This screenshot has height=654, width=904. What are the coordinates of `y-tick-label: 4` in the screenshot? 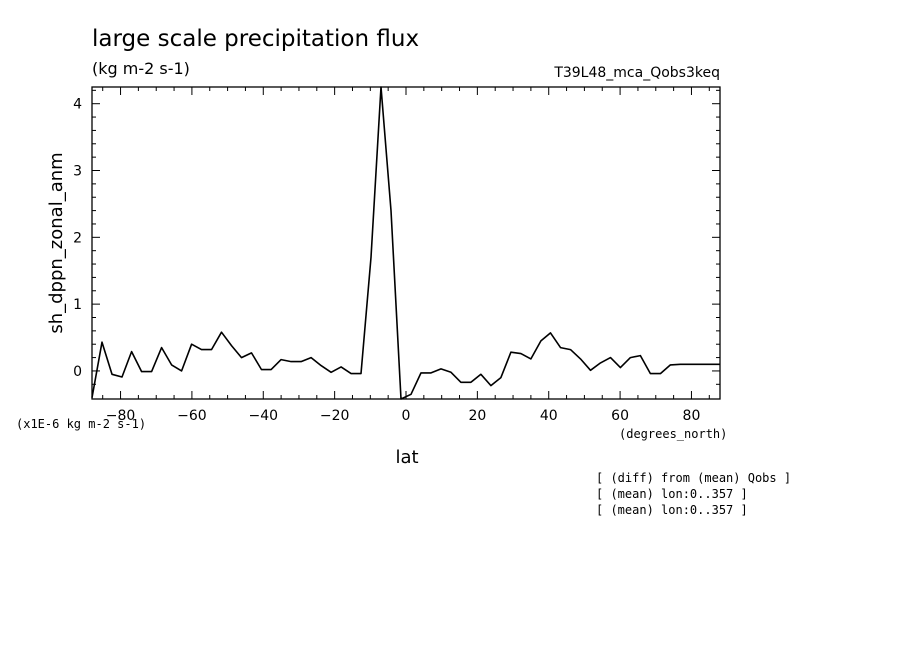 It's located at (77, 105).